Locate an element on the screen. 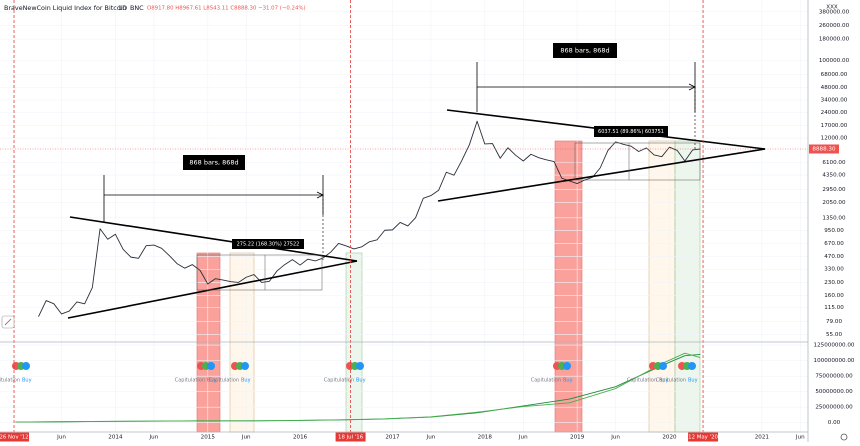  measure-label: 6037.51 (89.86%) 603751 is located at coordinates (631, 132).